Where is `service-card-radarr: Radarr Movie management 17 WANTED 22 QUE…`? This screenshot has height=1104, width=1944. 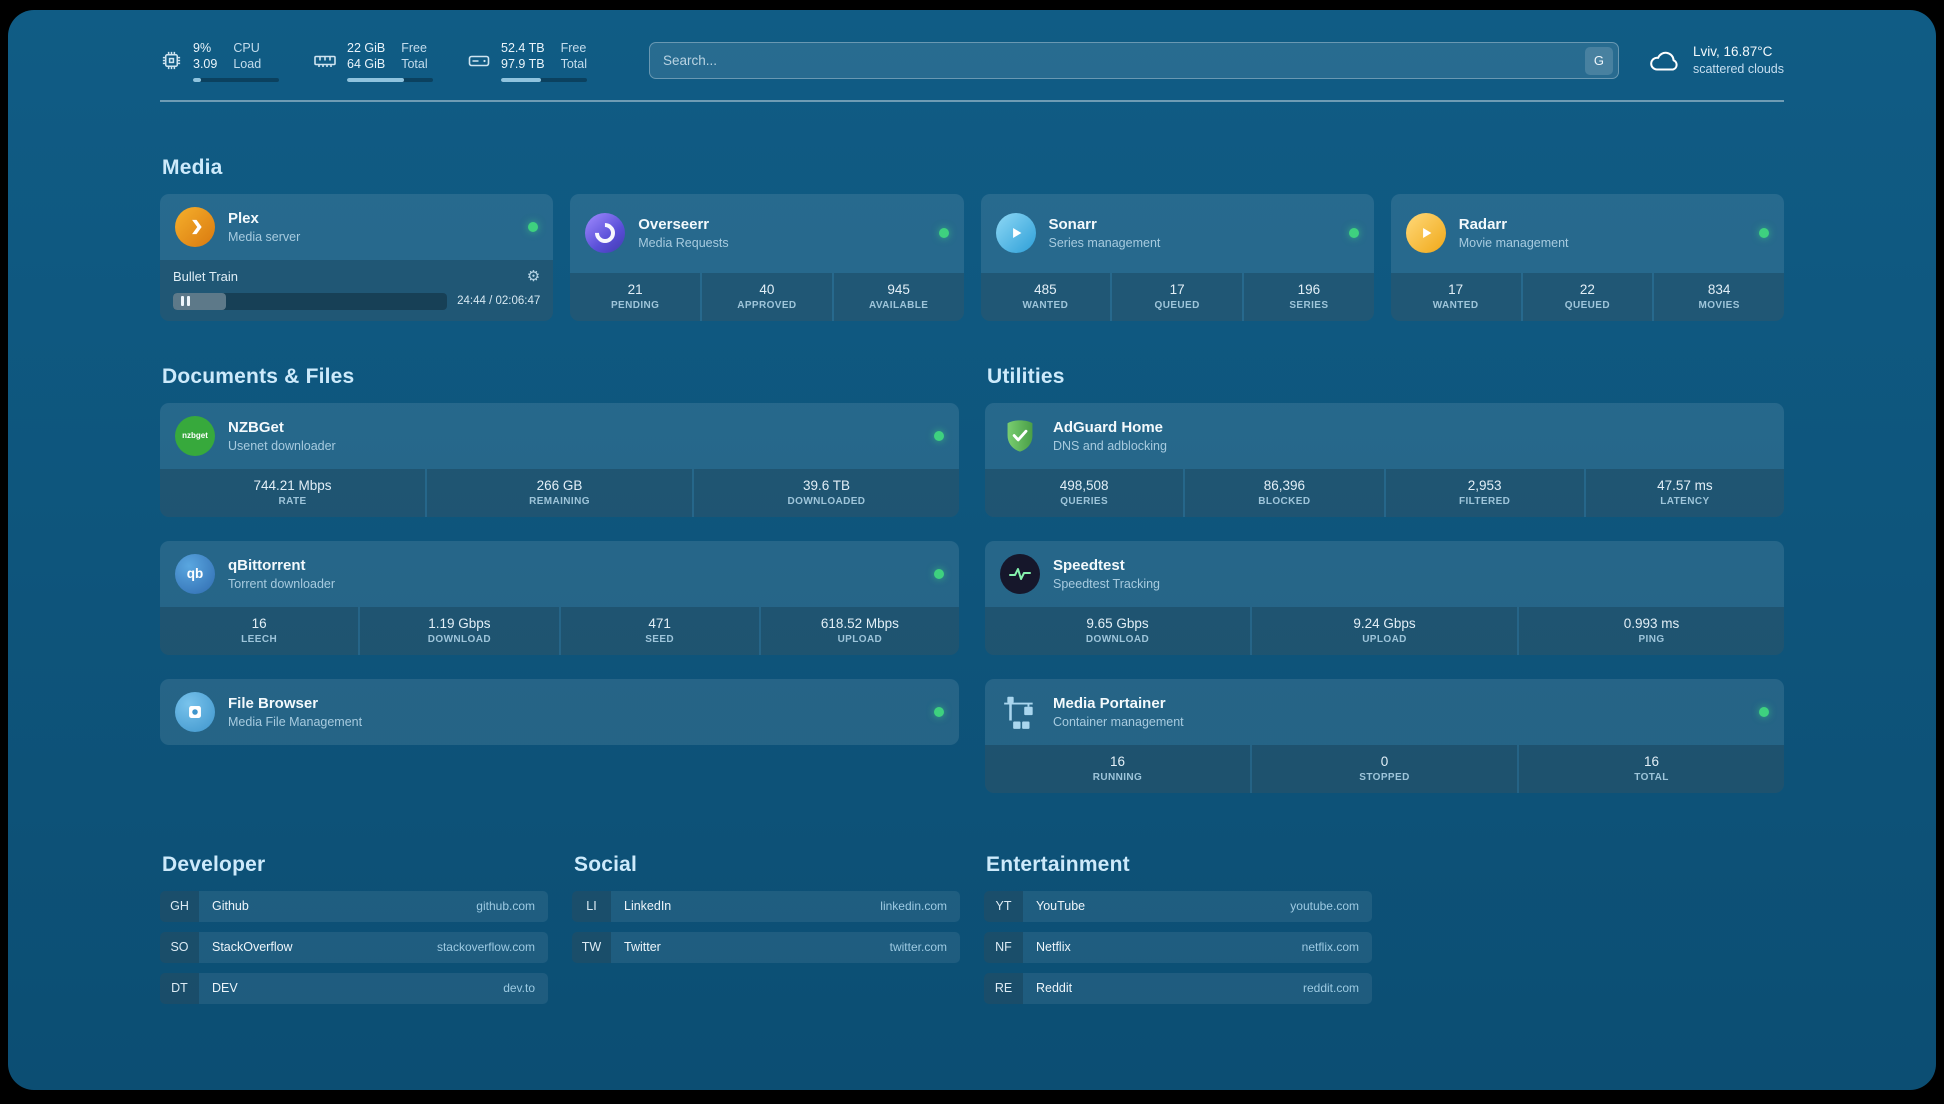
service-card-radarr: Radarr Movie management 17 WANTED 22 QUE… is located at coordinates (1587, 257).